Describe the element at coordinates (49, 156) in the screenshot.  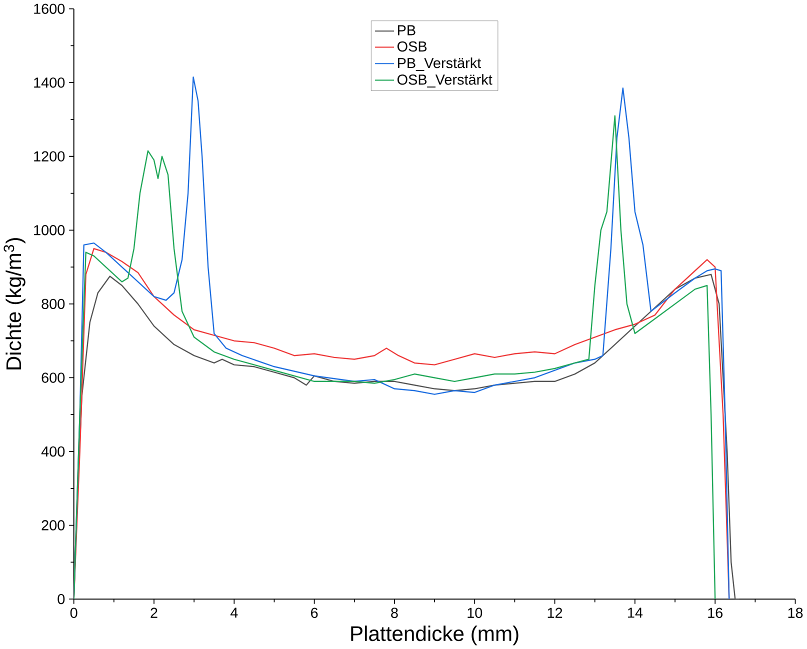
I see `y-tick-label: 1200` at that location.